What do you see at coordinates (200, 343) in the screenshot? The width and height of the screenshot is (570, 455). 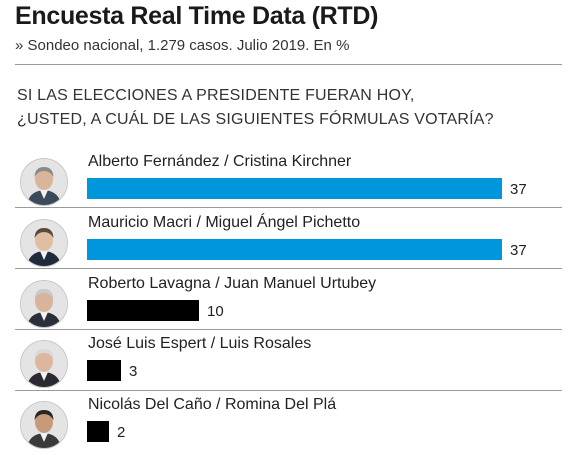 I see `category-label: José Luis Espert / Luis Rosales` at bounding box center [200, 343].